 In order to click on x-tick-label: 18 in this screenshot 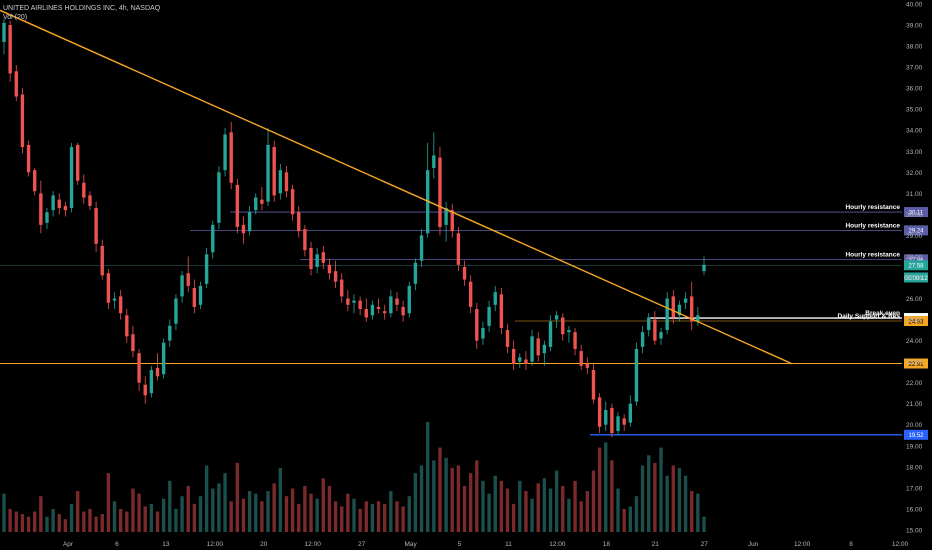, I will do `click(607, 544)`.